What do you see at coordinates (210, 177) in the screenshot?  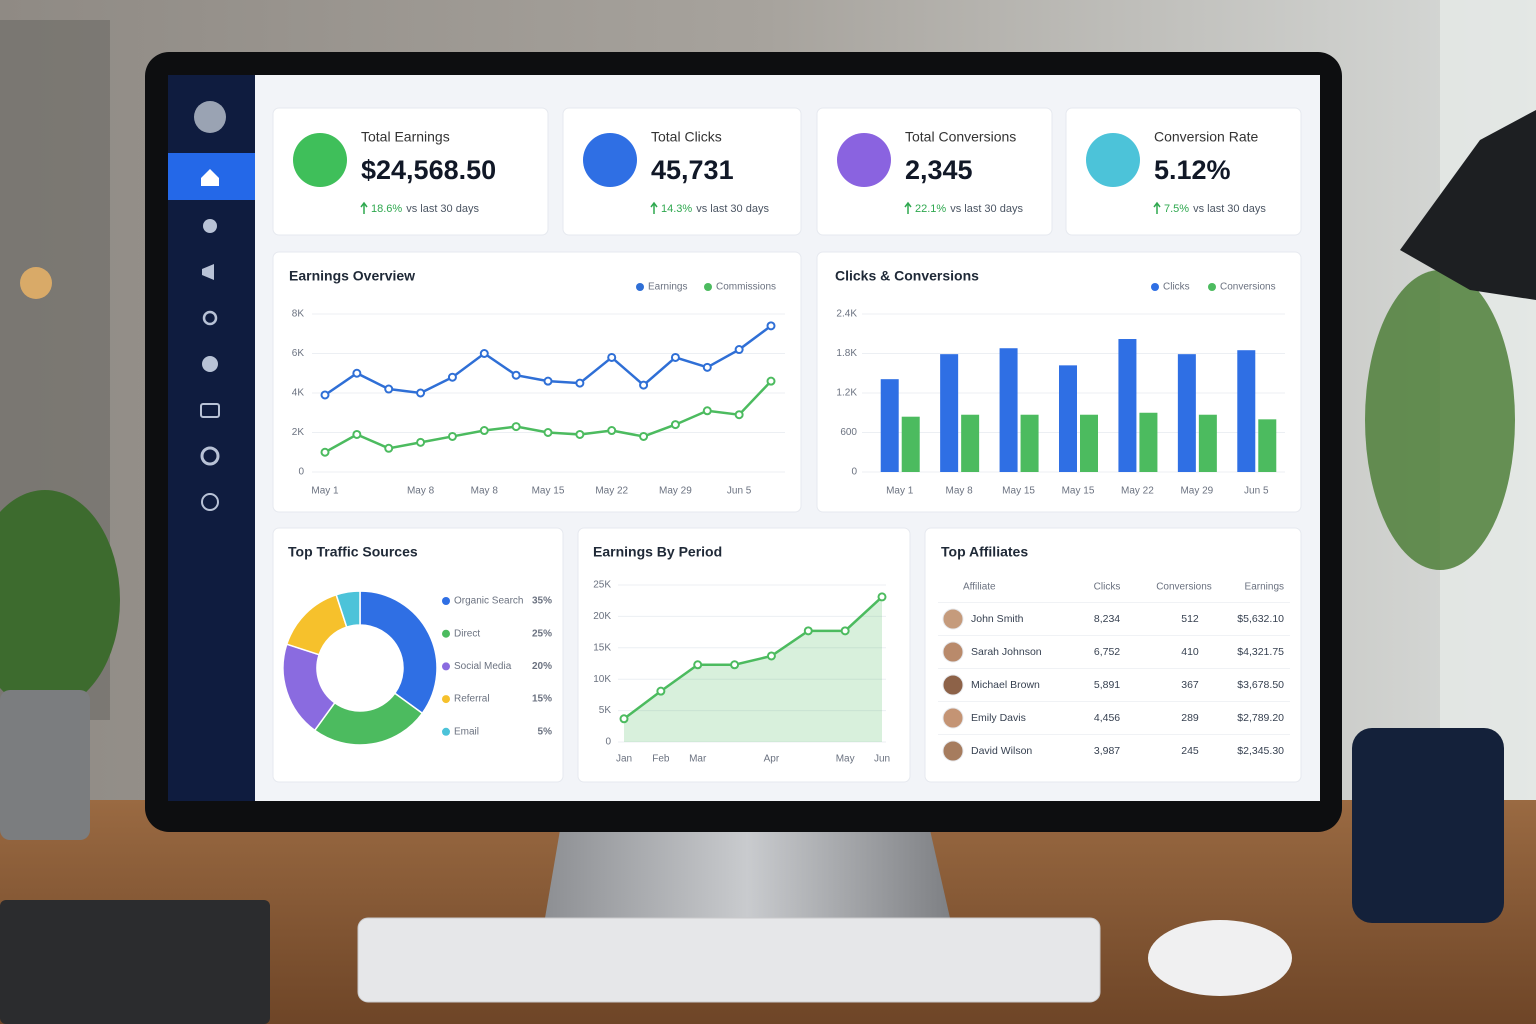 I see `home-icon` at bounding box center [210, 177].